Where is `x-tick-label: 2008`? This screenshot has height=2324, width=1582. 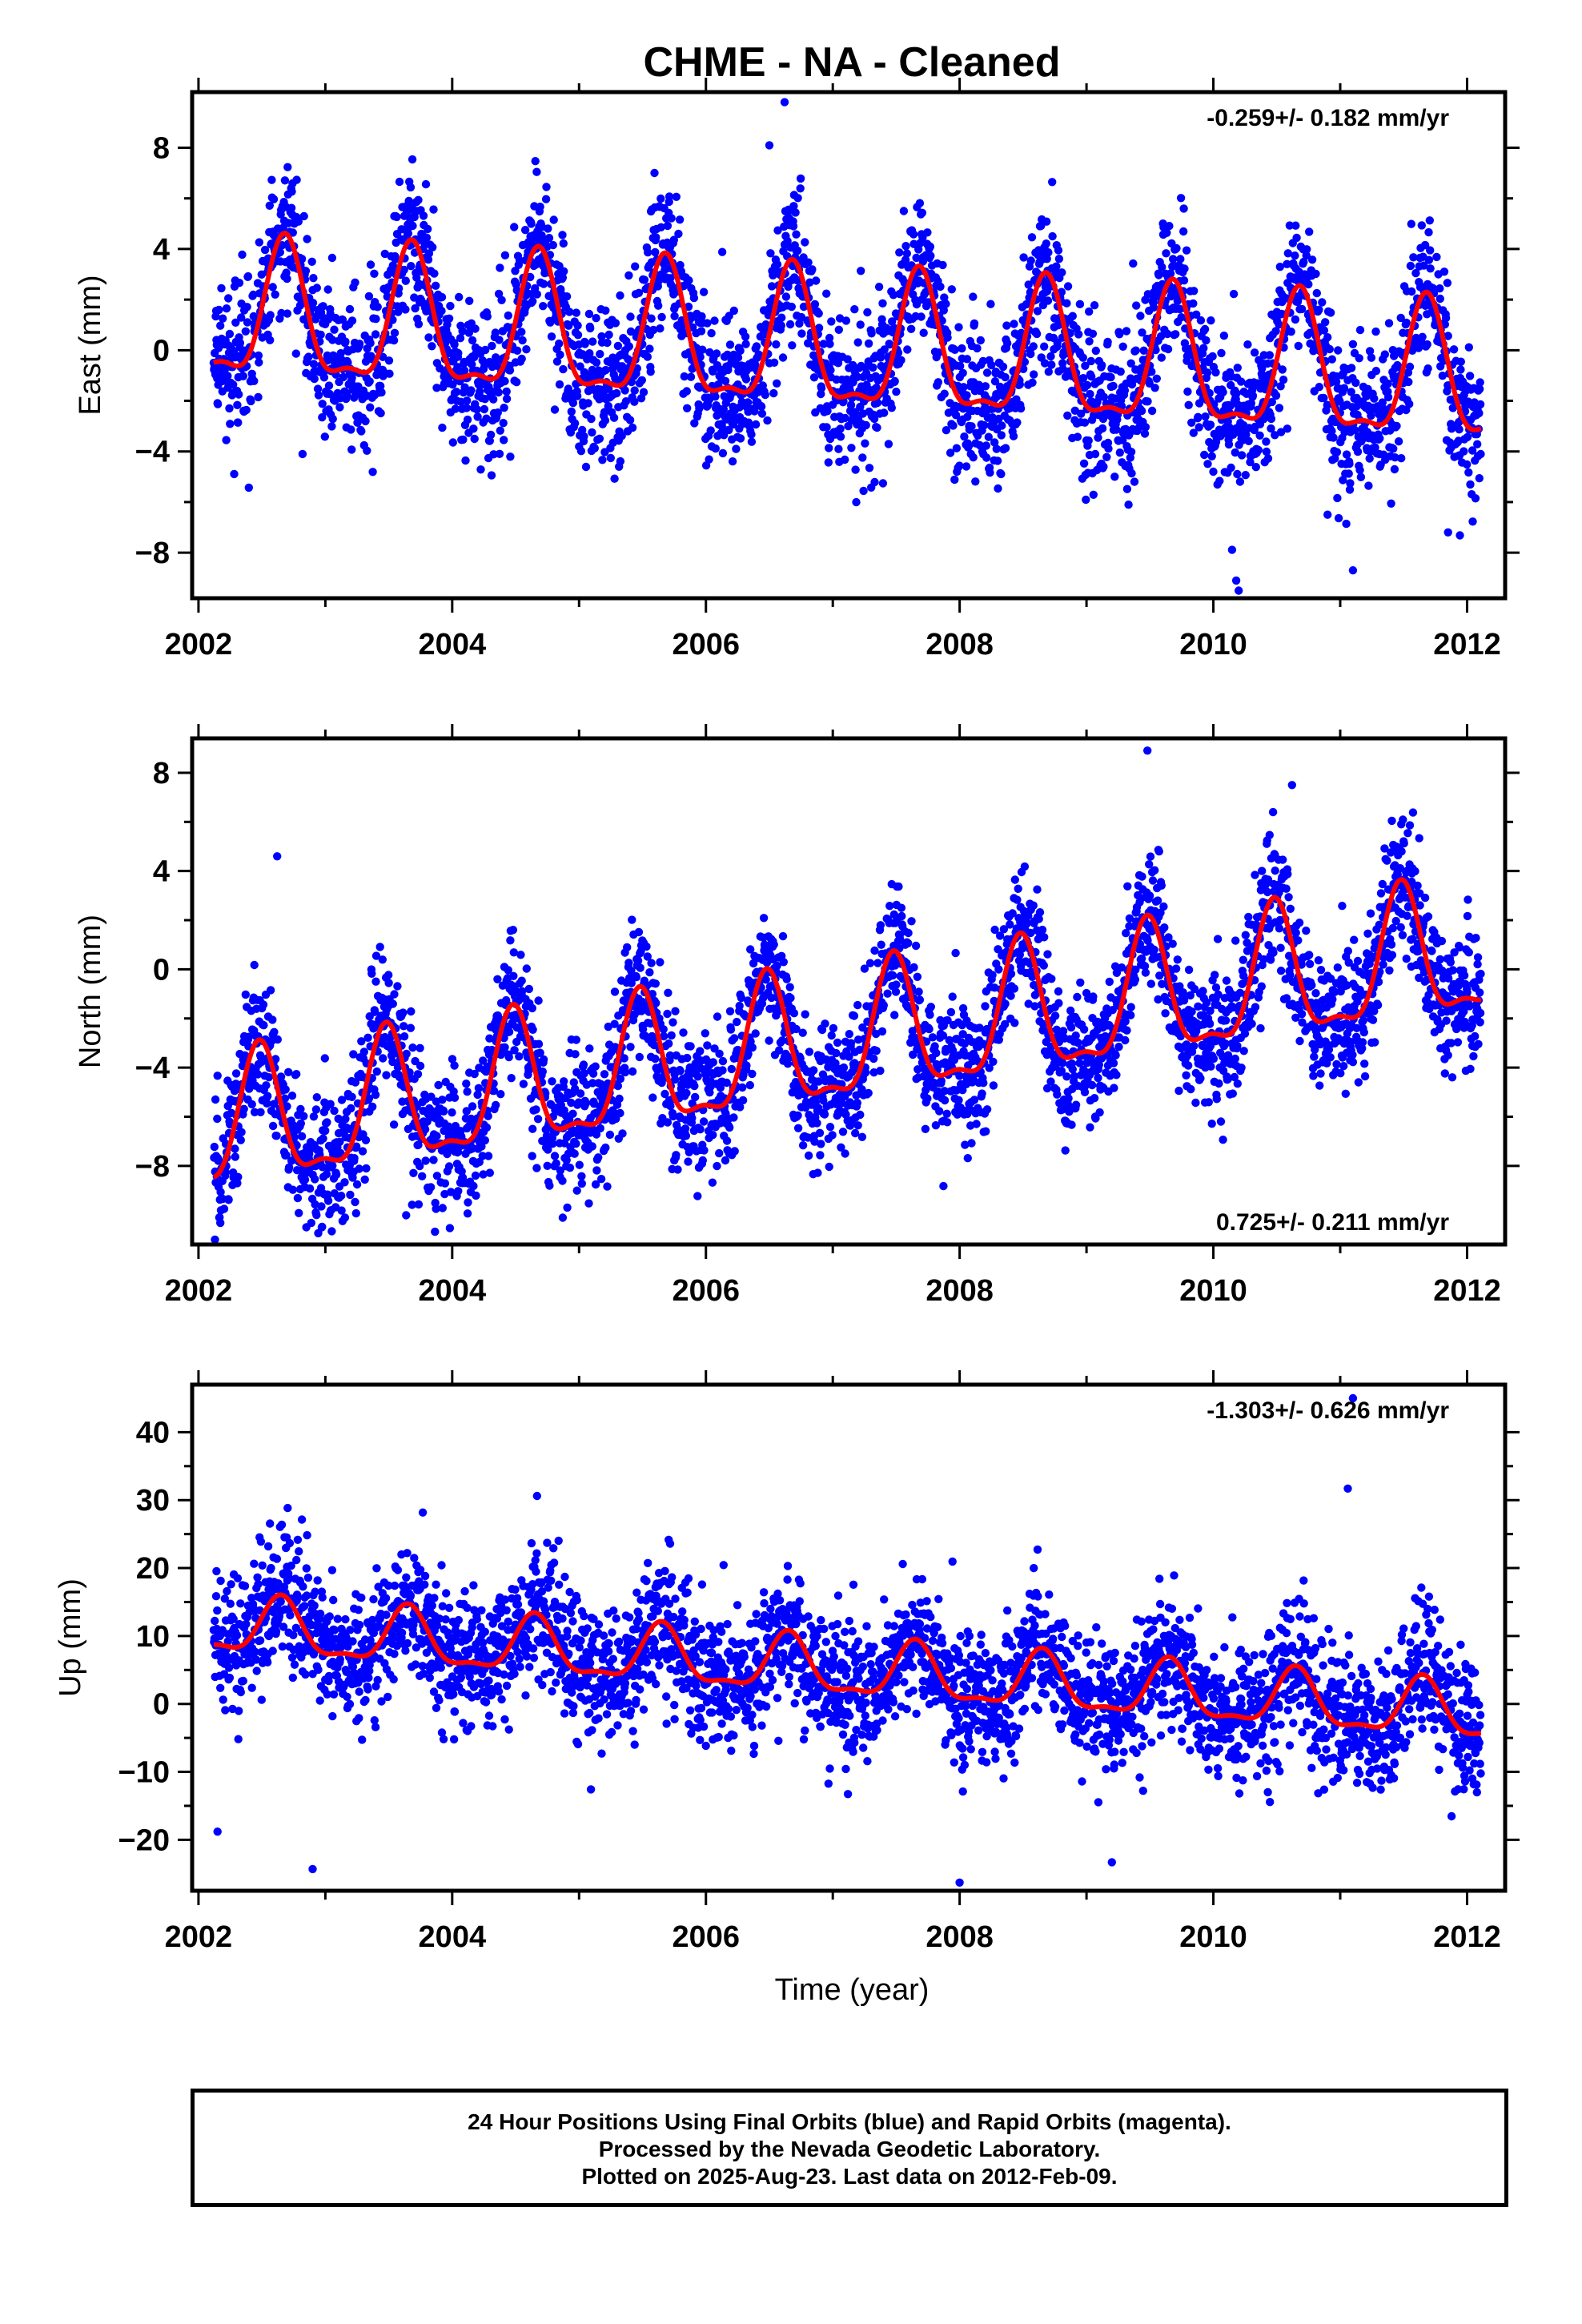
x-tick-label: 2008 is located at coordinates (960, 644).